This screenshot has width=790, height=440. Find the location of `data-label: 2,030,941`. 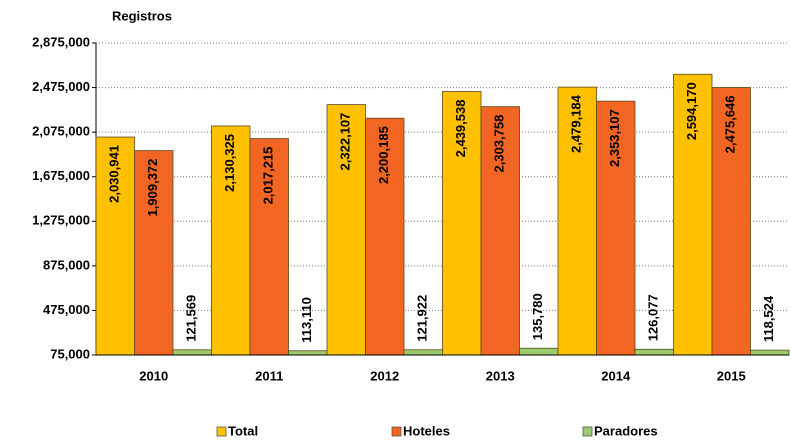

data-label: 2,030,941 is located at coordinates (114, 174).